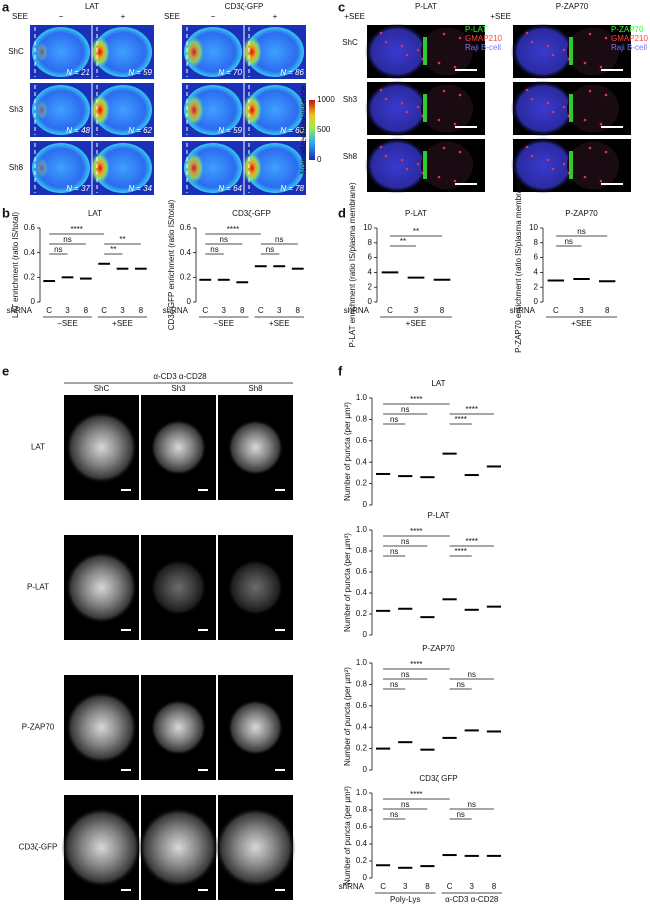  What do you see at coordinates (405, 899) in the screenshot?
I see `group-label: Poly-Lys` at bounding box center [405, 899].